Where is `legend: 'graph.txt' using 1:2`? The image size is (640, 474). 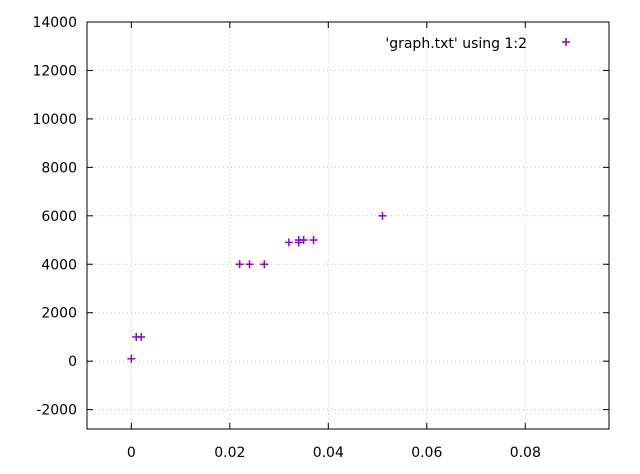
legend: 'graph.txt' using 1:2 is located at coordinates (477, 44).